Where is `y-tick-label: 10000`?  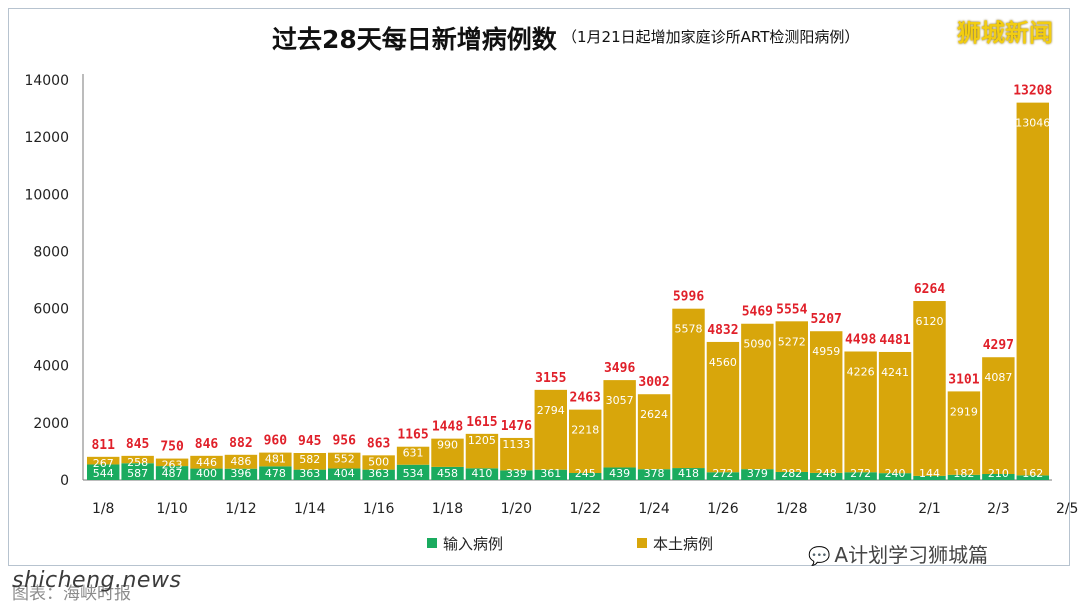
y-tick-label: 10000 is located at coordinates (46, 195).